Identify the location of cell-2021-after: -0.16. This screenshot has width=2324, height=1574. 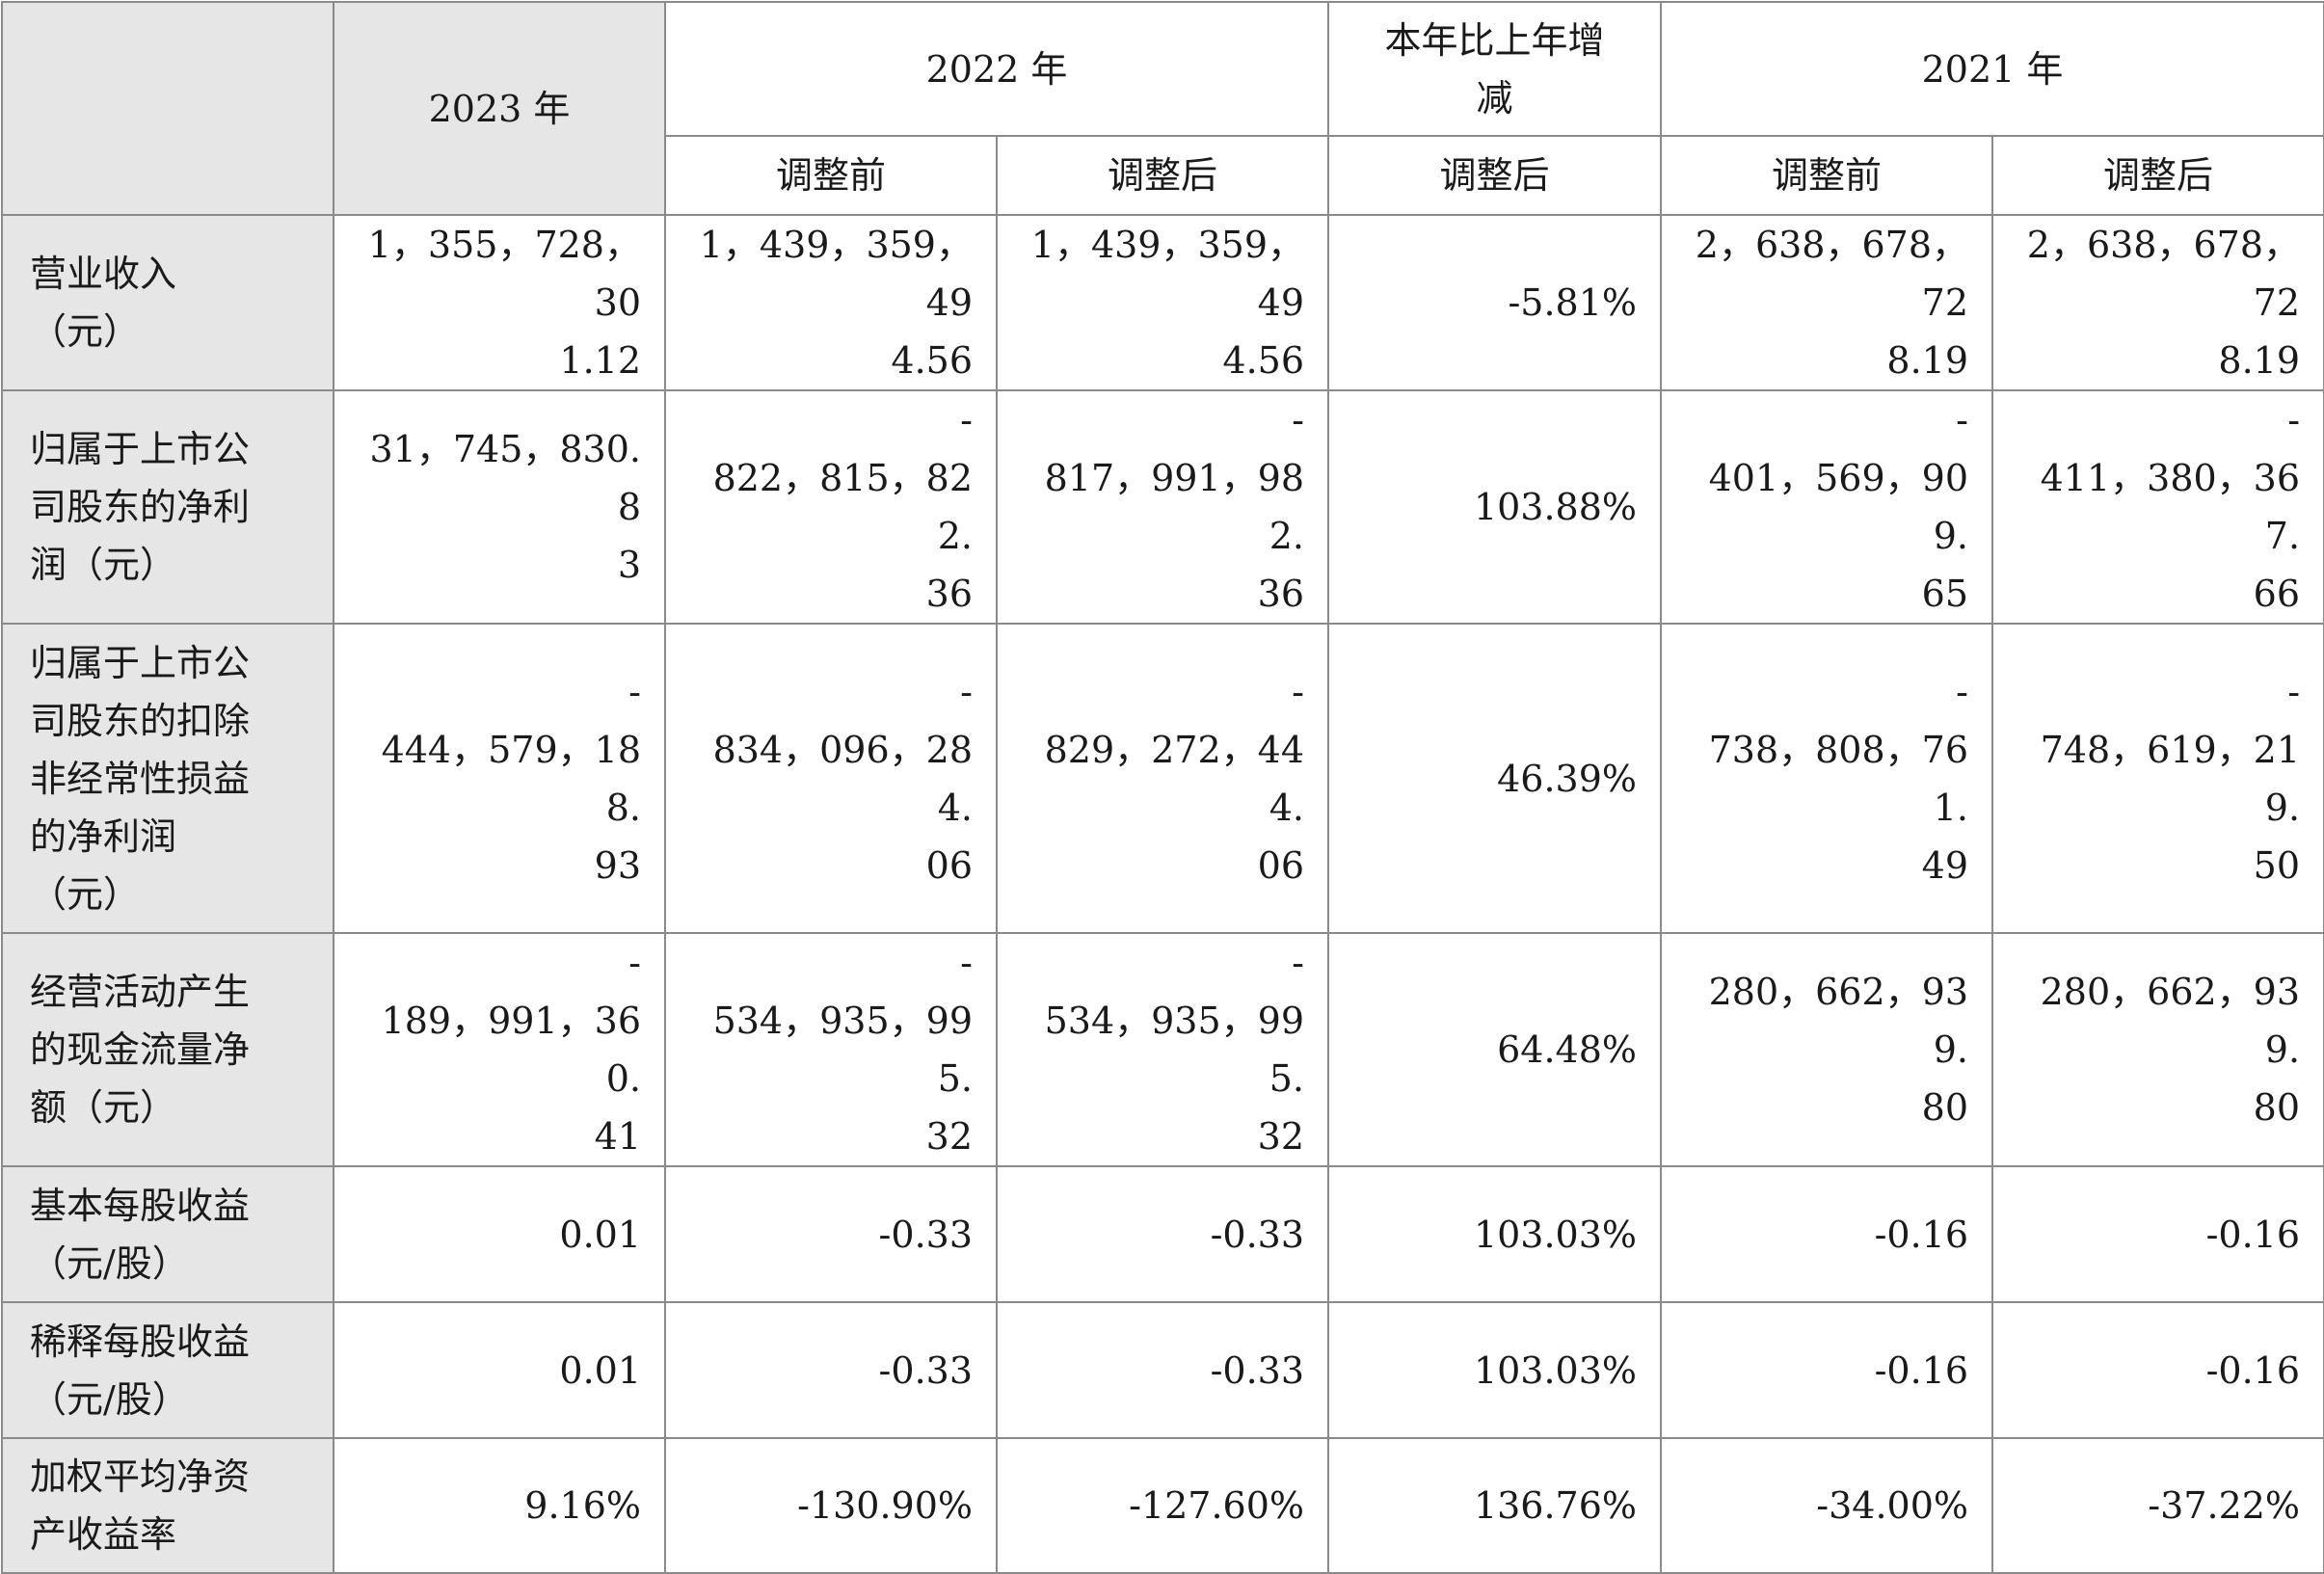
(2157, 1370).